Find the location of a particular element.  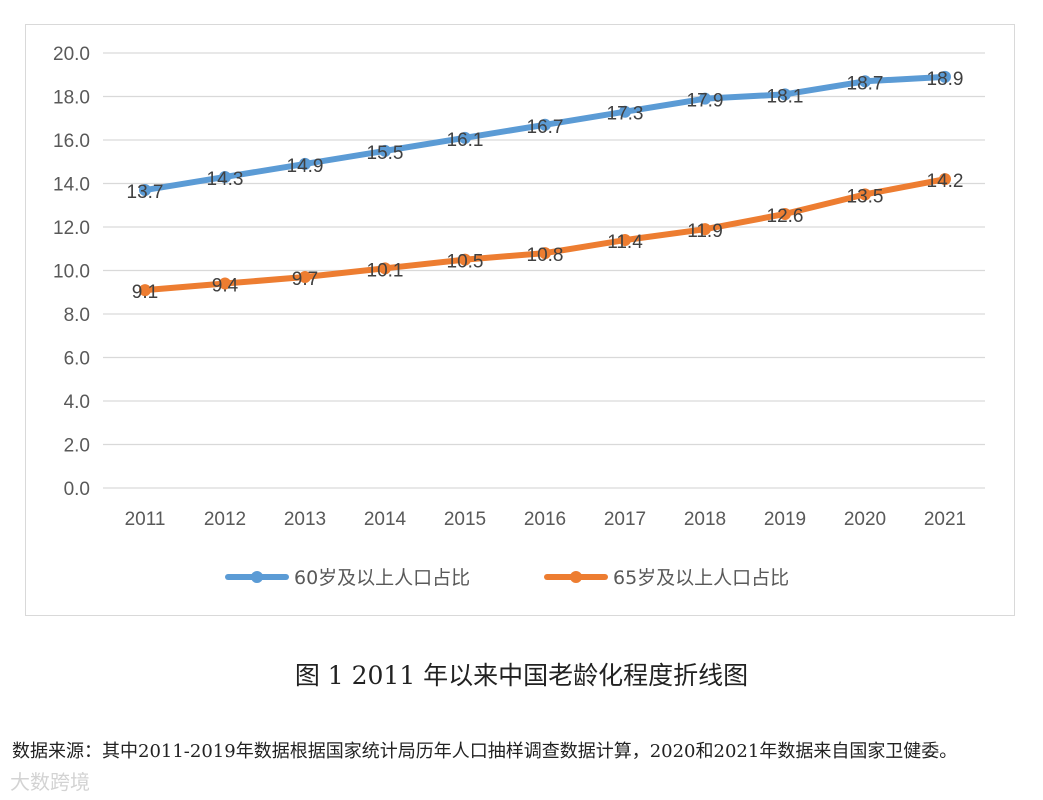

legend-label: 65岁及以上人口占比 is located at coordinates (701, 578).